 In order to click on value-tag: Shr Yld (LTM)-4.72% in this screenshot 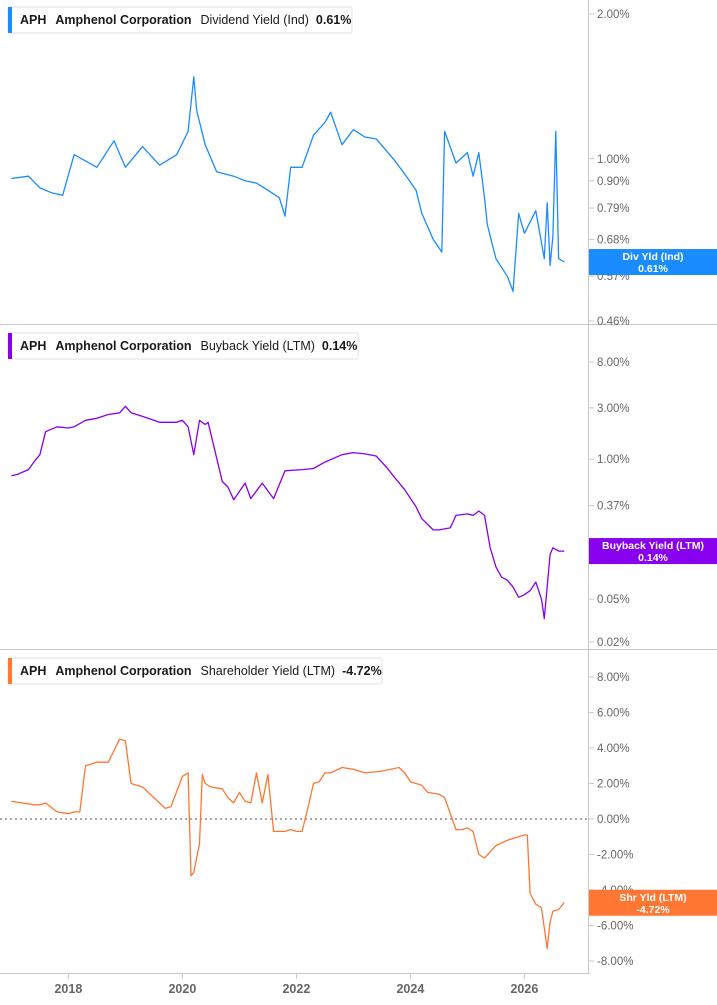, I will do `click(653, 902)`.